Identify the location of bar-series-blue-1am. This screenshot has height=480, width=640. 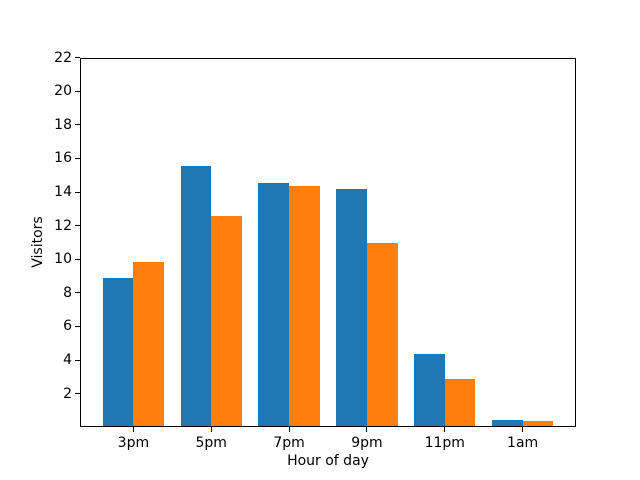
(507, 423).